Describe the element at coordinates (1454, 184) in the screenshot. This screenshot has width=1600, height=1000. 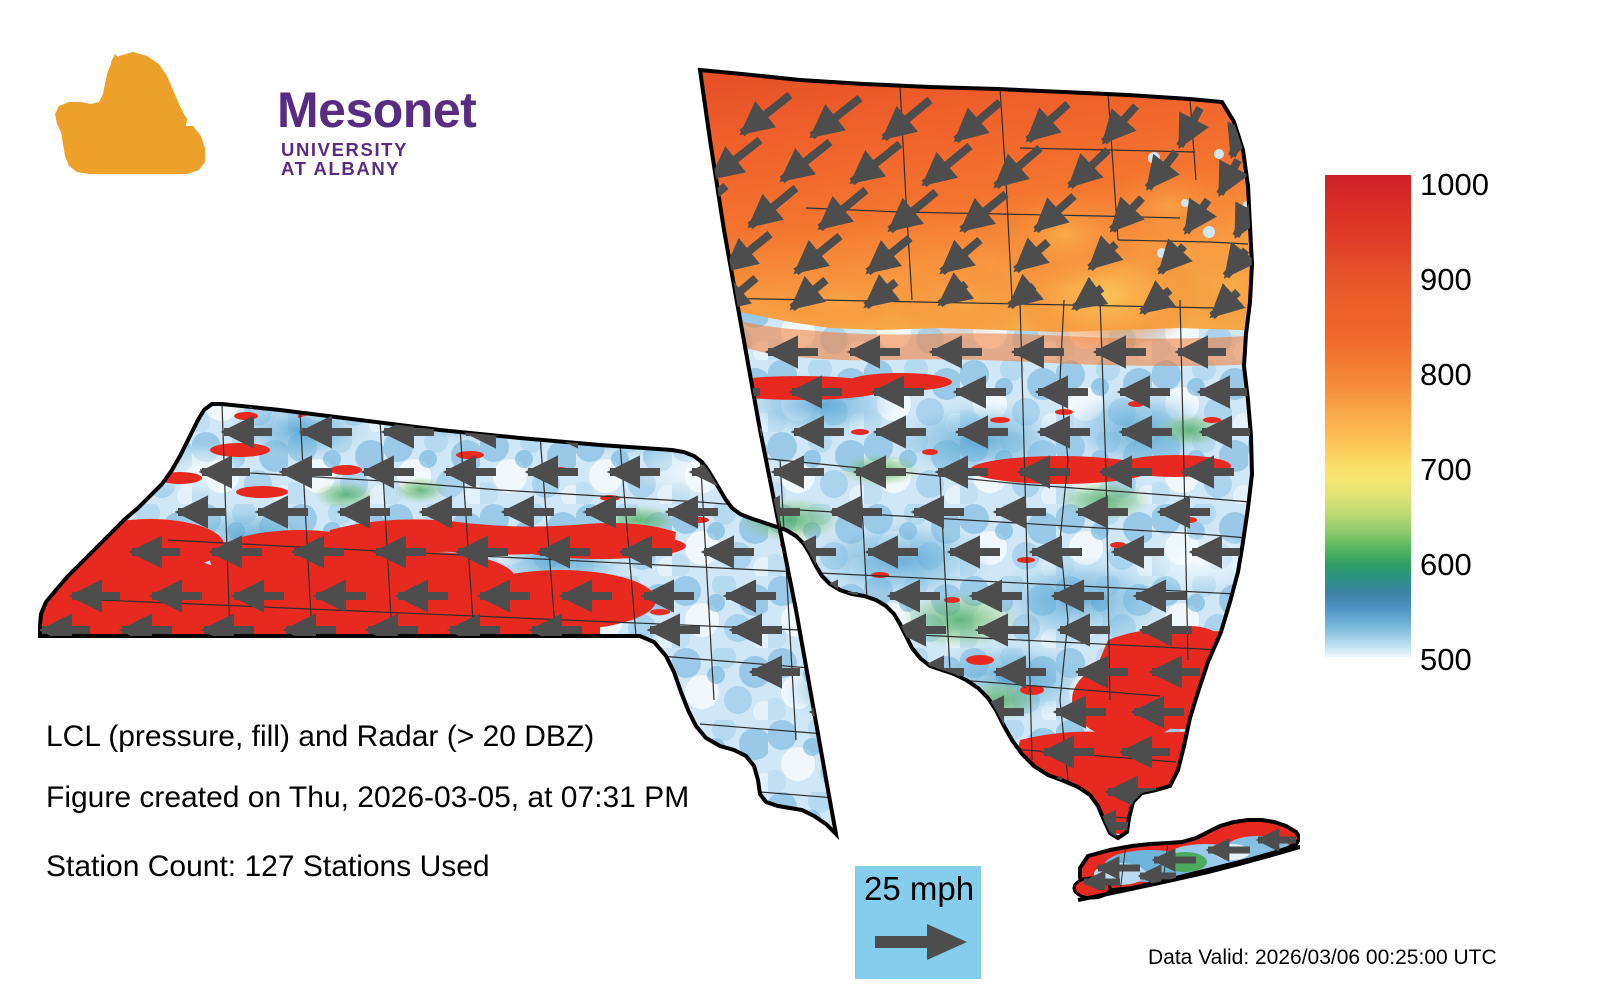
I see `colorbar-tick-1000: 1000` at that location.